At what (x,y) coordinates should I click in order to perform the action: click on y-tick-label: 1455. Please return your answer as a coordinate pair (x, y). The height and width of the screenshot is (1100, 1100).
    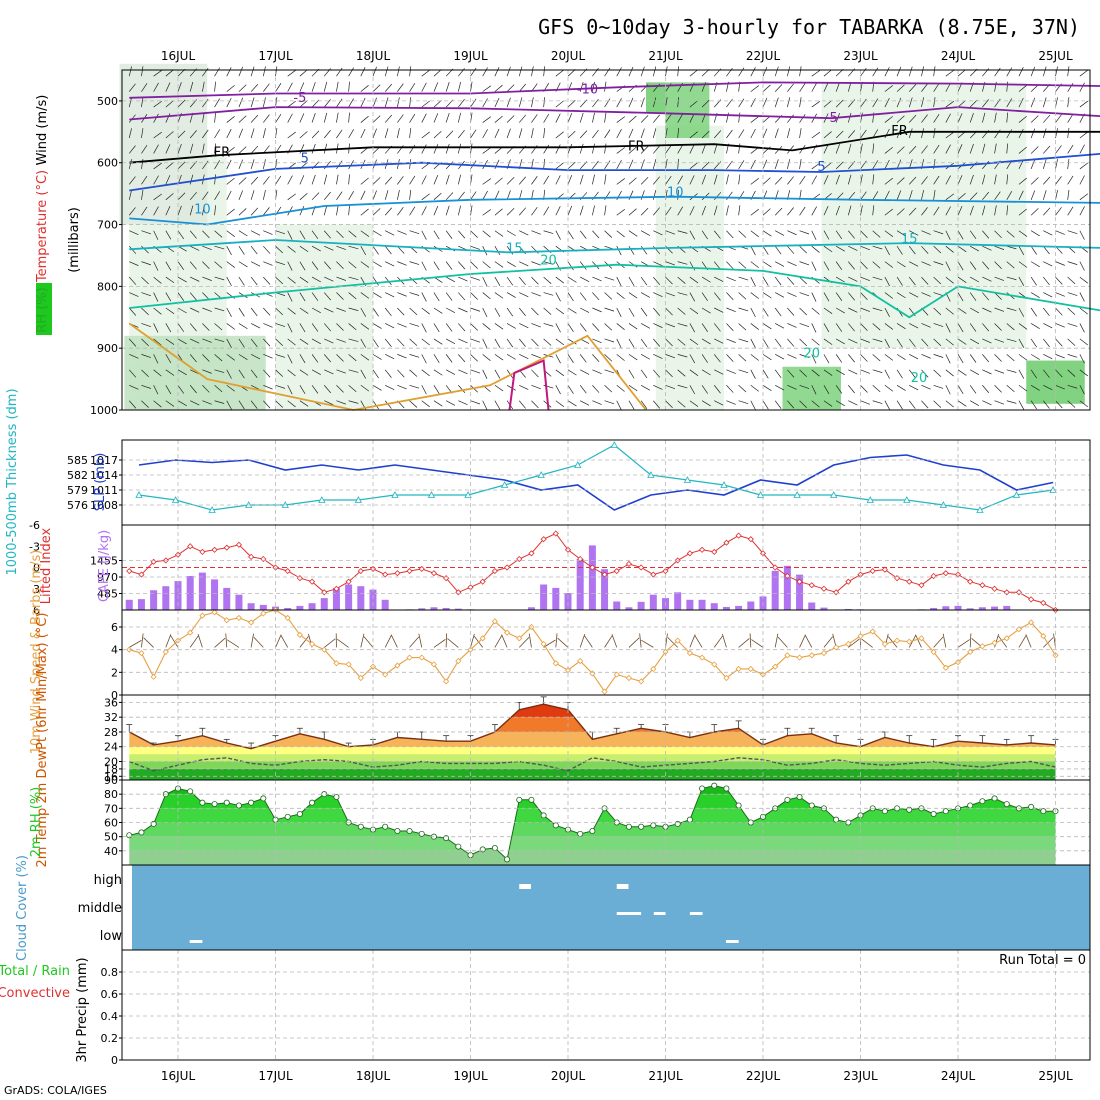
    Looking at the image, I should click on (104, 561).